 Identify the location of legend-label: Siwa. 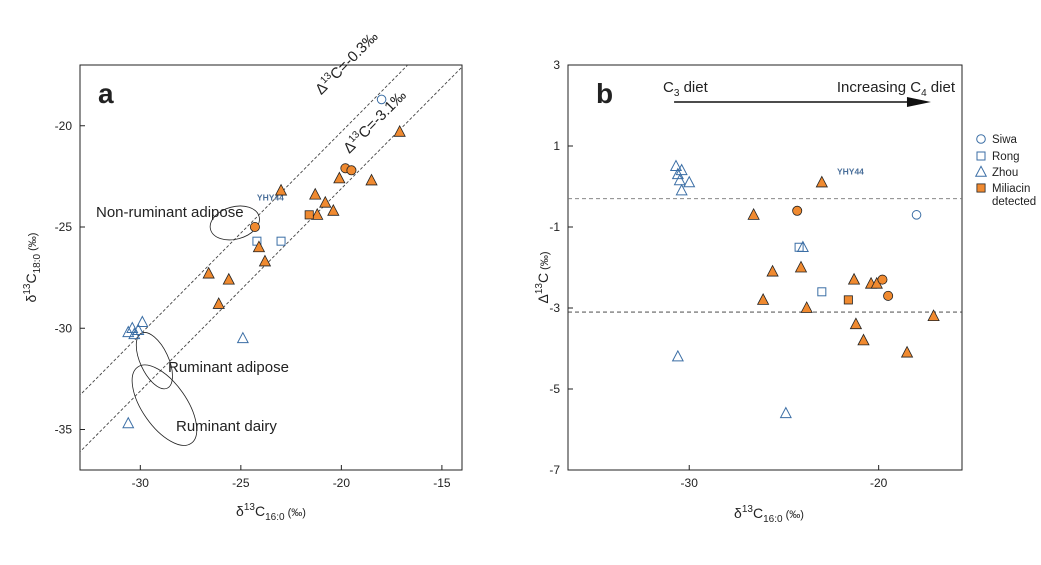
(1005, 140).